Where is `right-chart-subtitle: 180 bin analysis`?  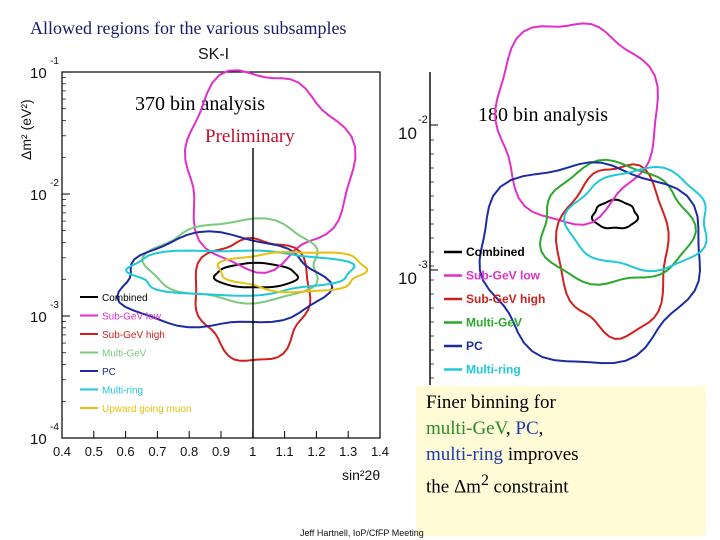
right-chart-subtitle: 180 bin analysis is located at coordinates (543, 115).